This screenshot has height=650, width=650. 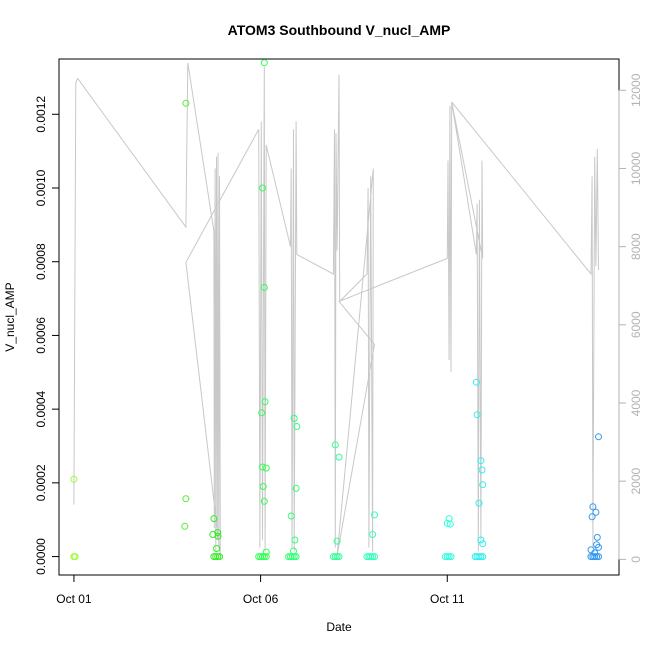 What do you see at coordinates (339, 30) in the screenshot?
I see `chart-title: ATOM3 Southbound V_nucl_AMP` at bounding box center [339, 30].